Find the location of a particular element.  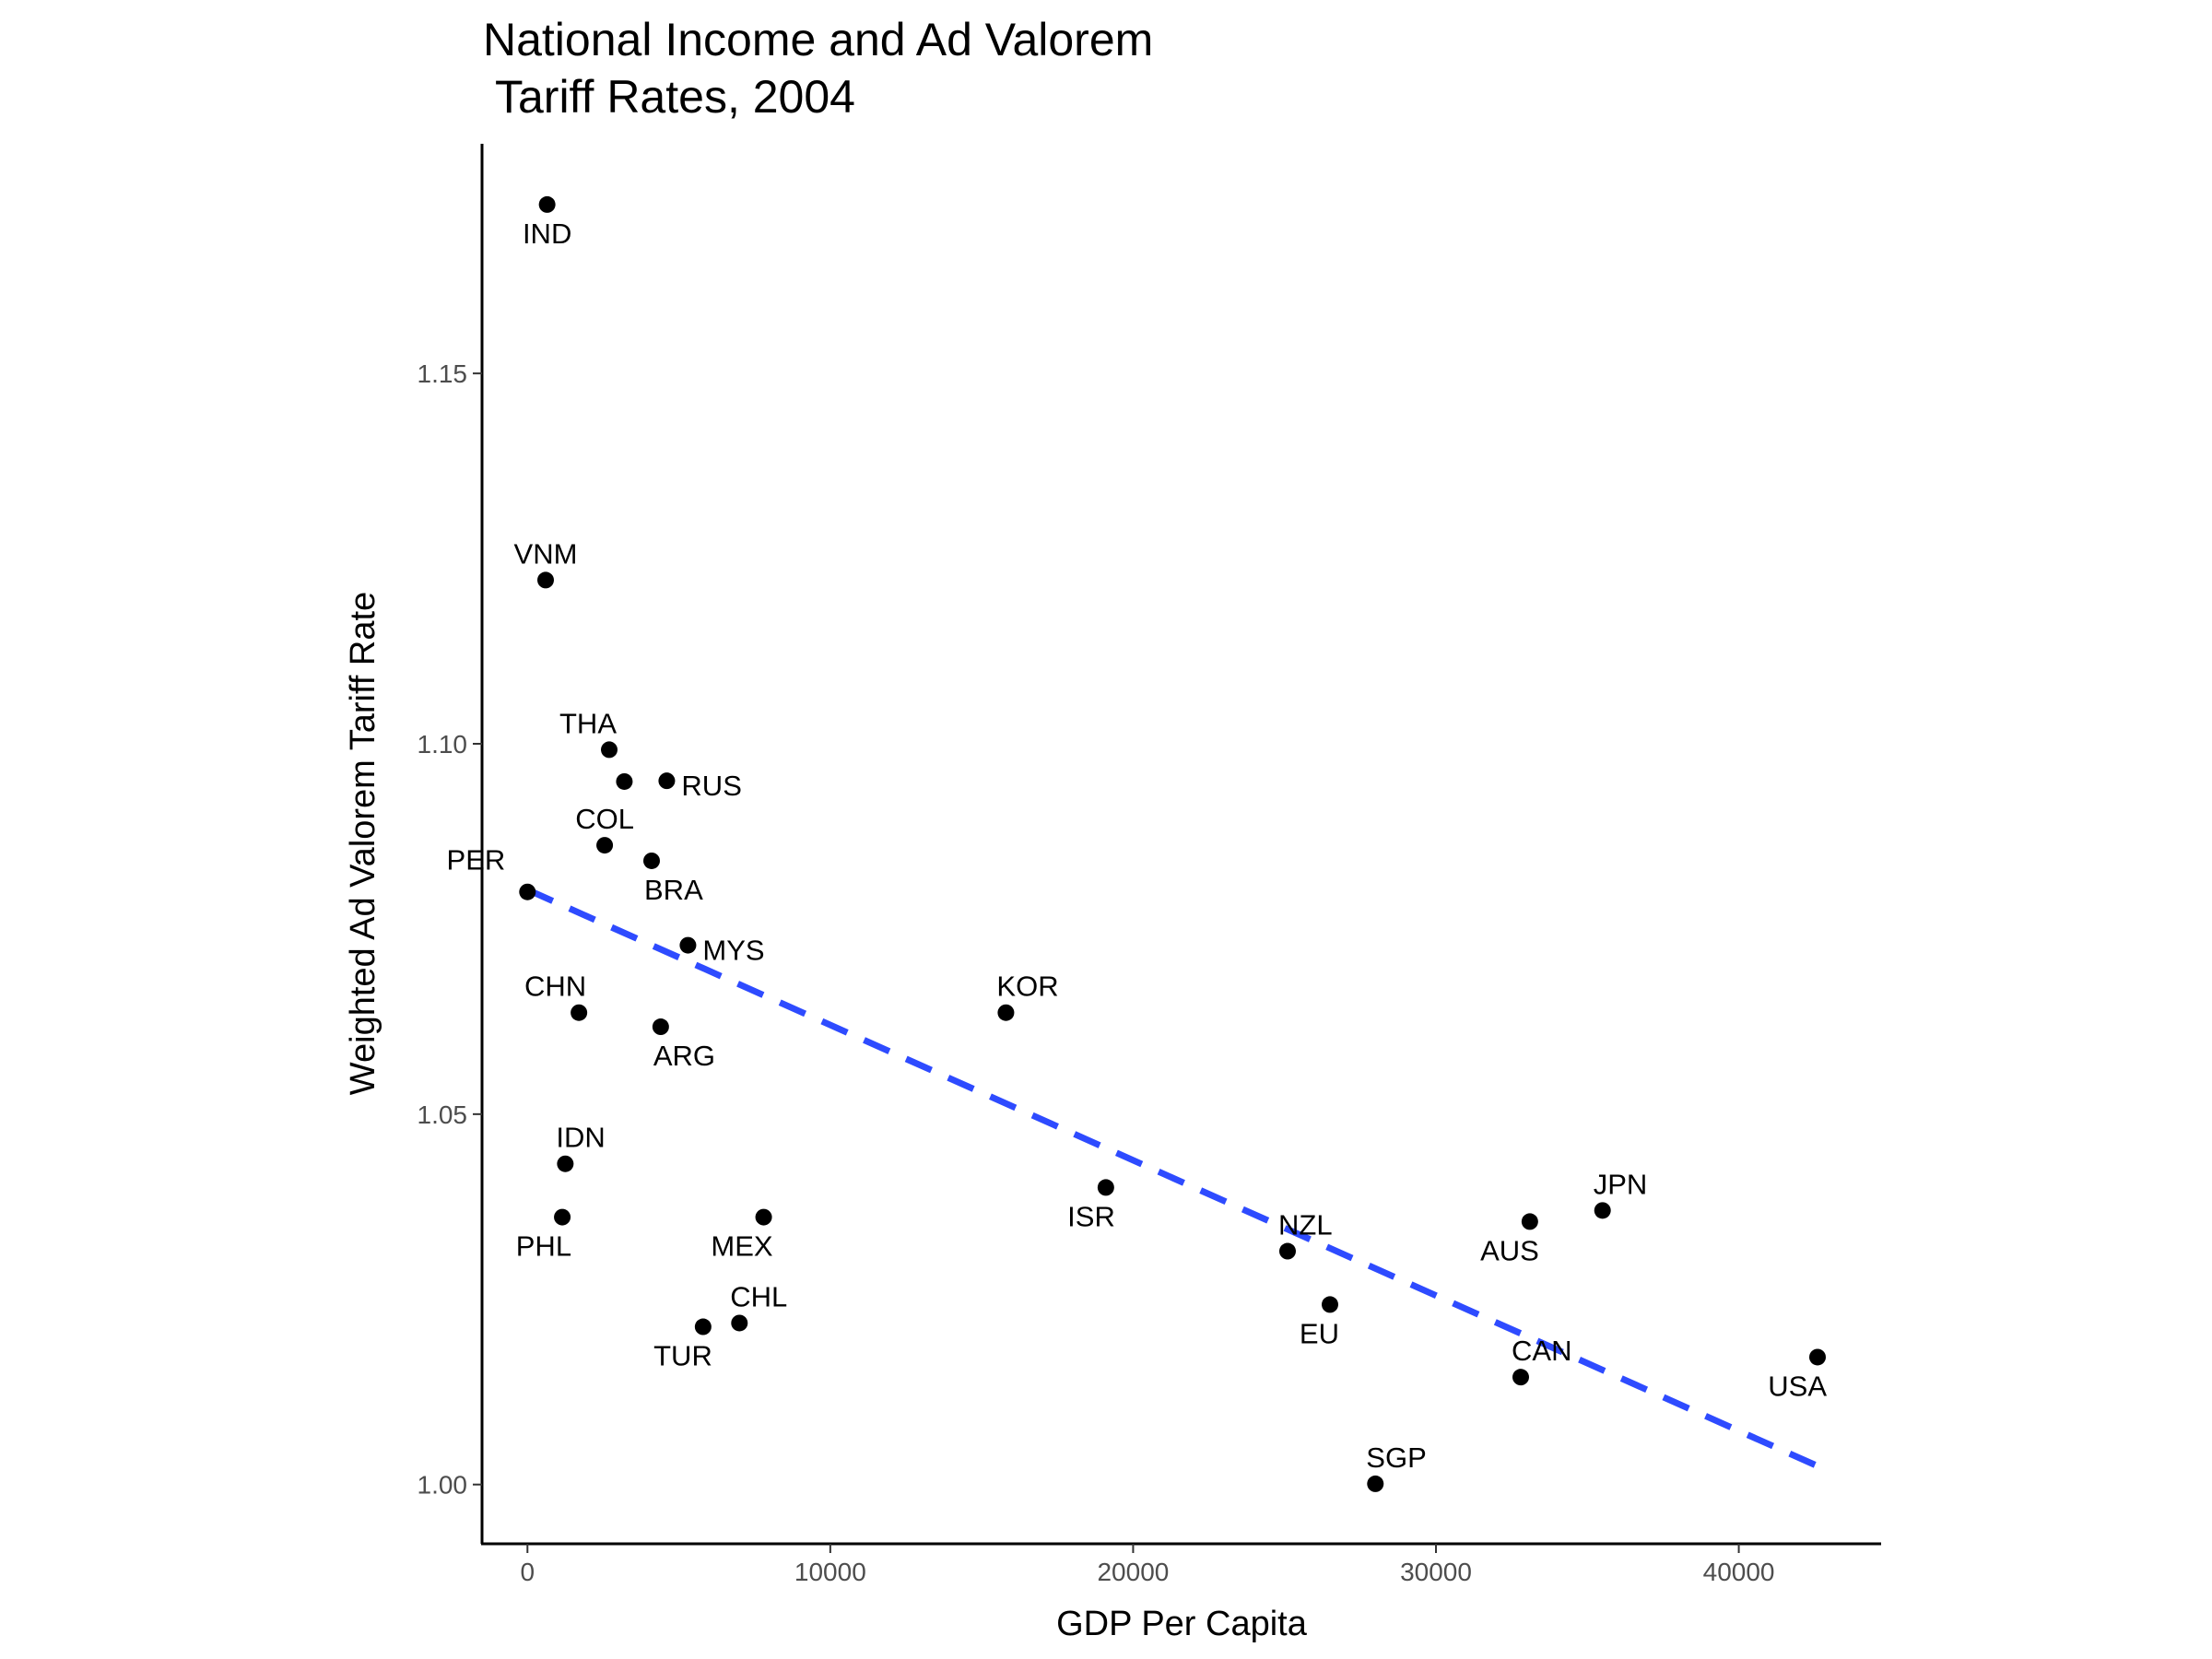

data-point-vnm is located at coordinates (545, 580).